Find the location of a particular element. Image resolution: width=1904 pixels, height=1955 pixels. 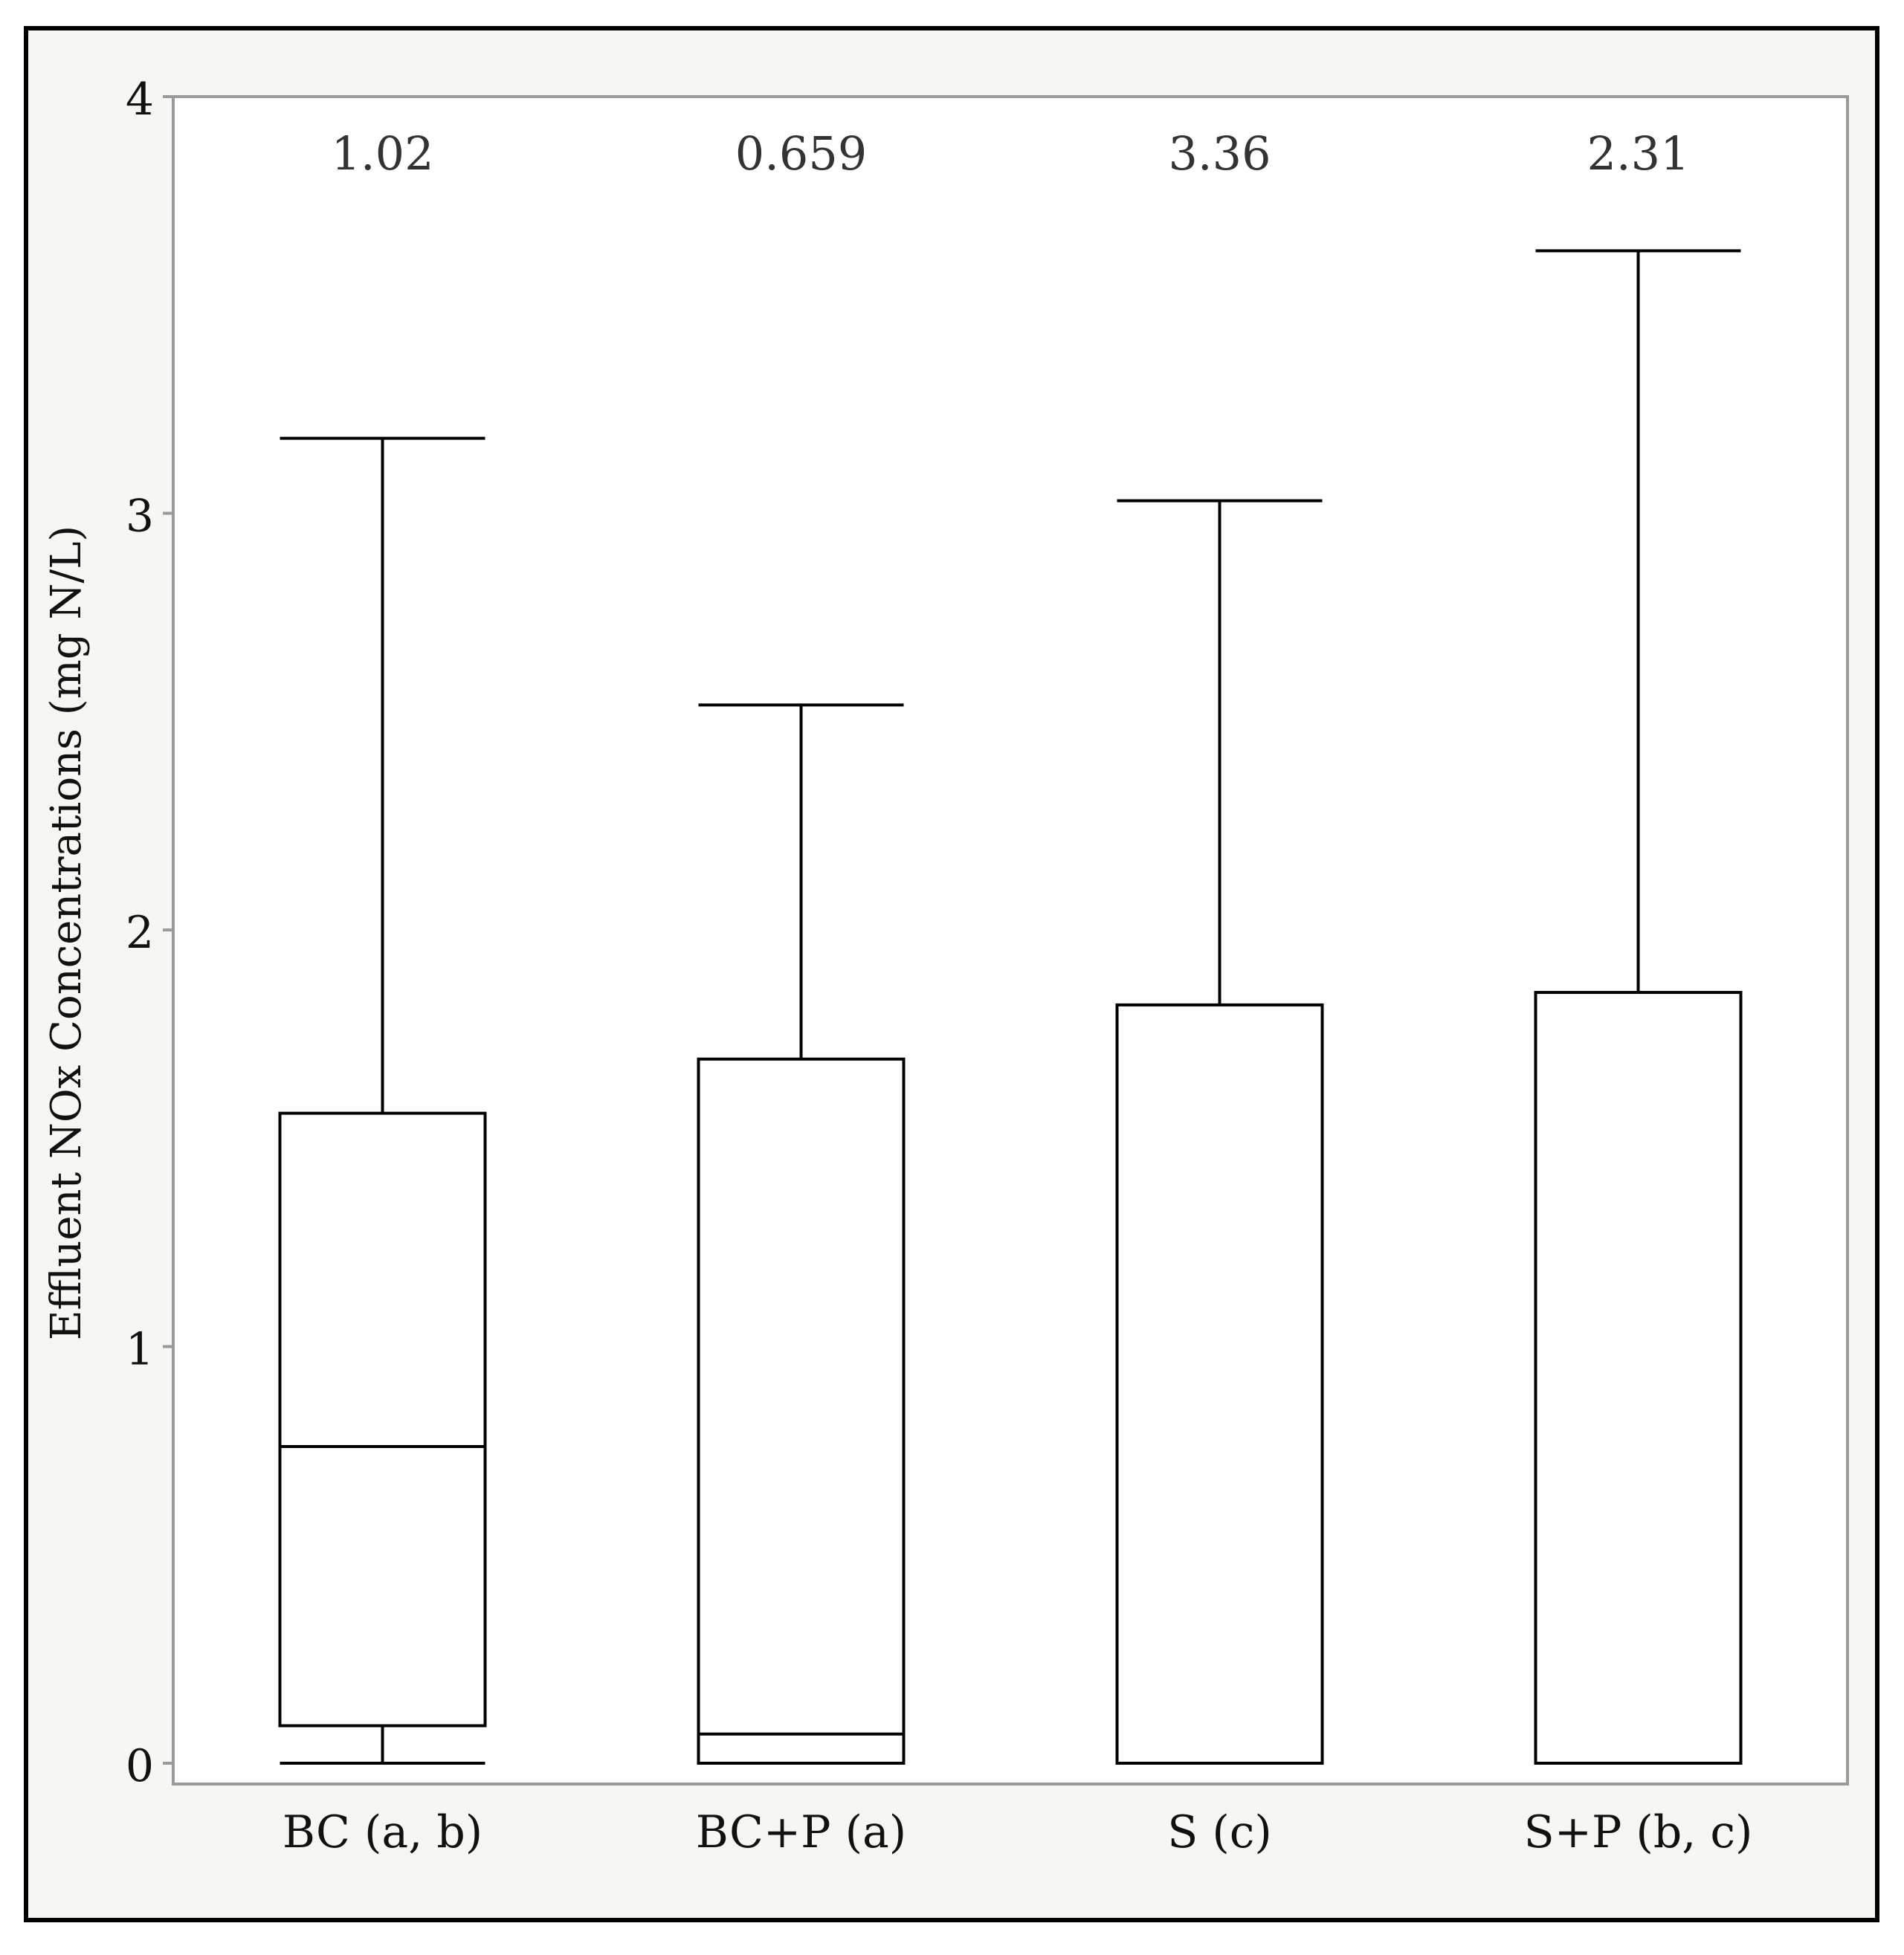

y-tick-label: 3 is located at coordinates (140, 517).